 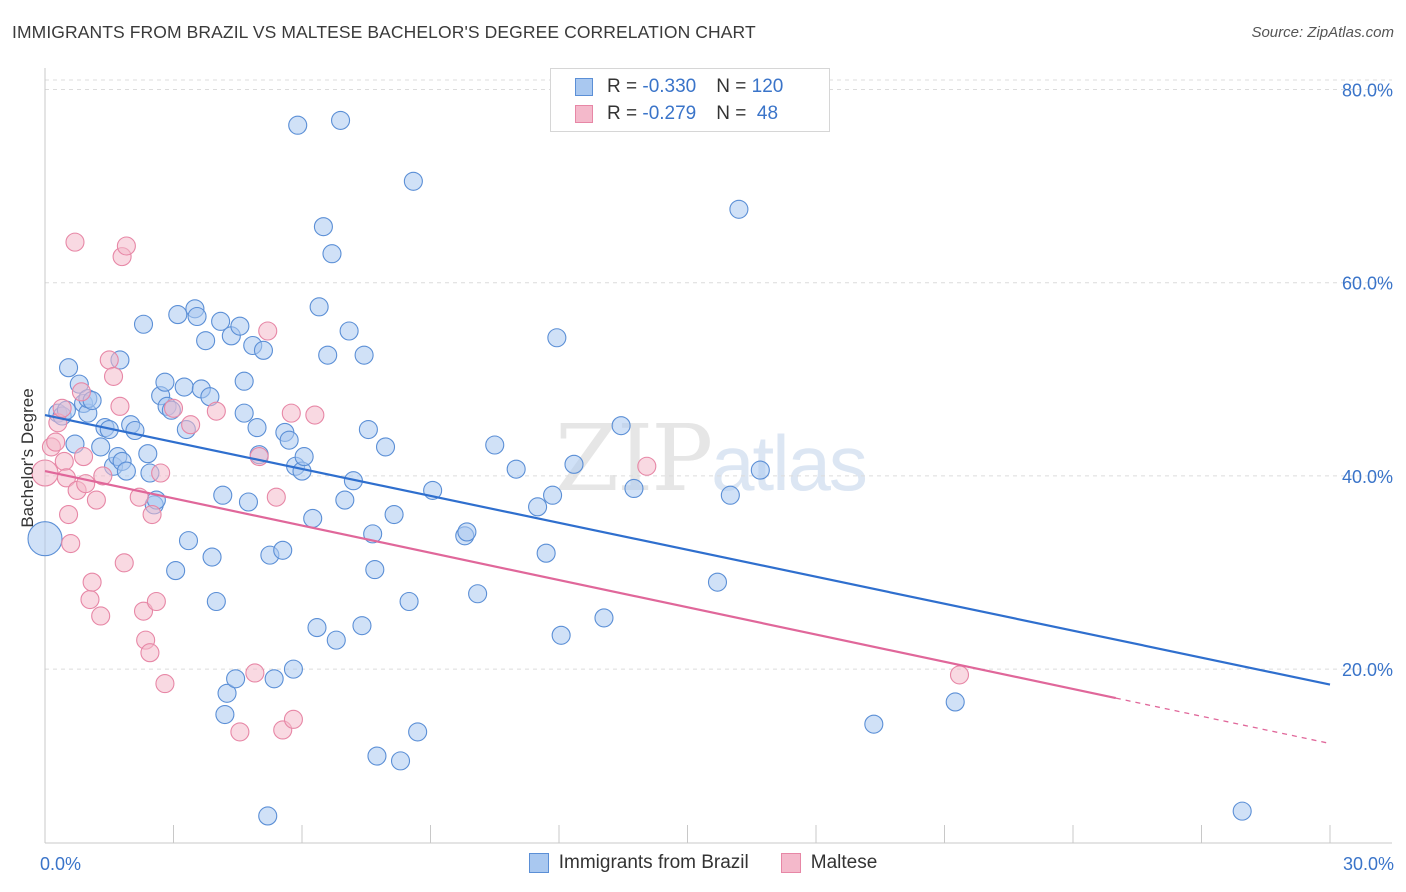 I want to click on series-legend: Immigrants from Brazil Maltese, so click(x=703, y=863).